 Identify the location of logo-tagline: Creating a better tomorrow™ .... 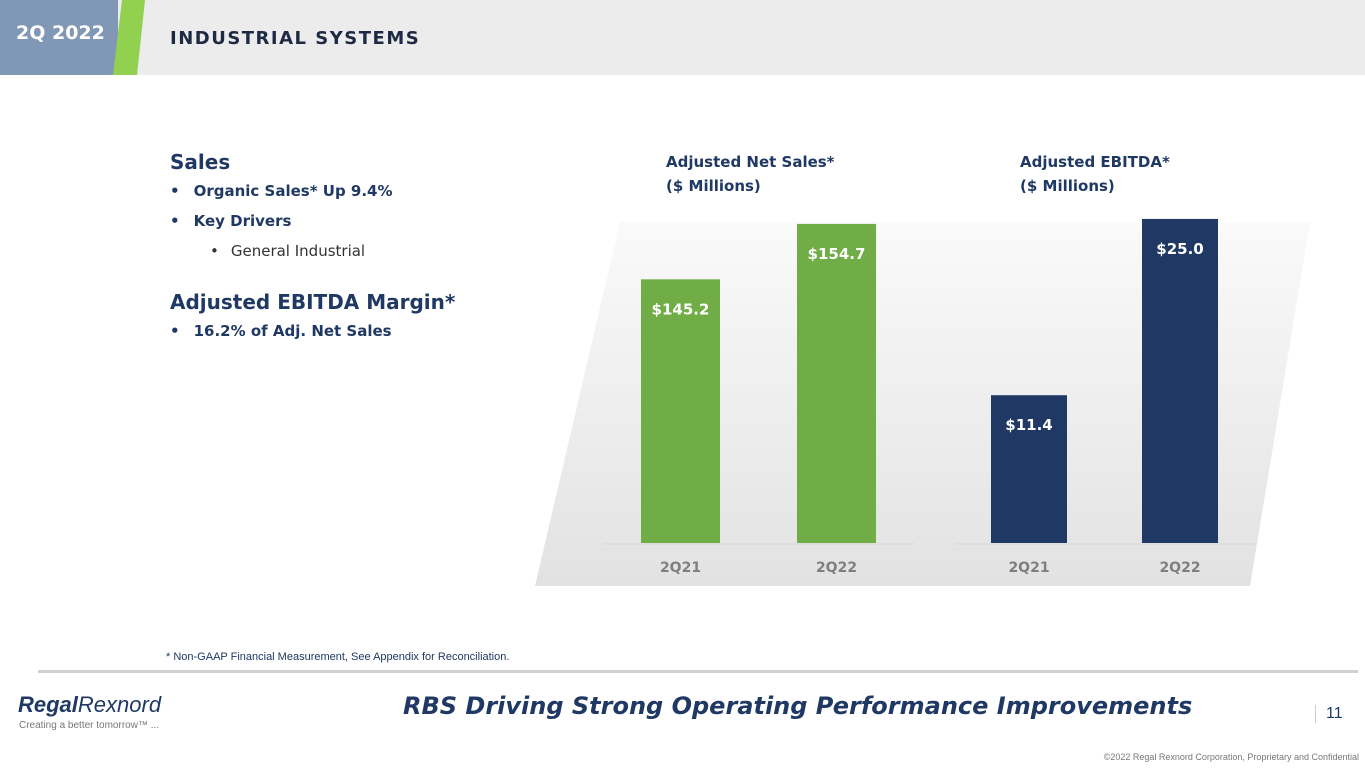
(89, 725).